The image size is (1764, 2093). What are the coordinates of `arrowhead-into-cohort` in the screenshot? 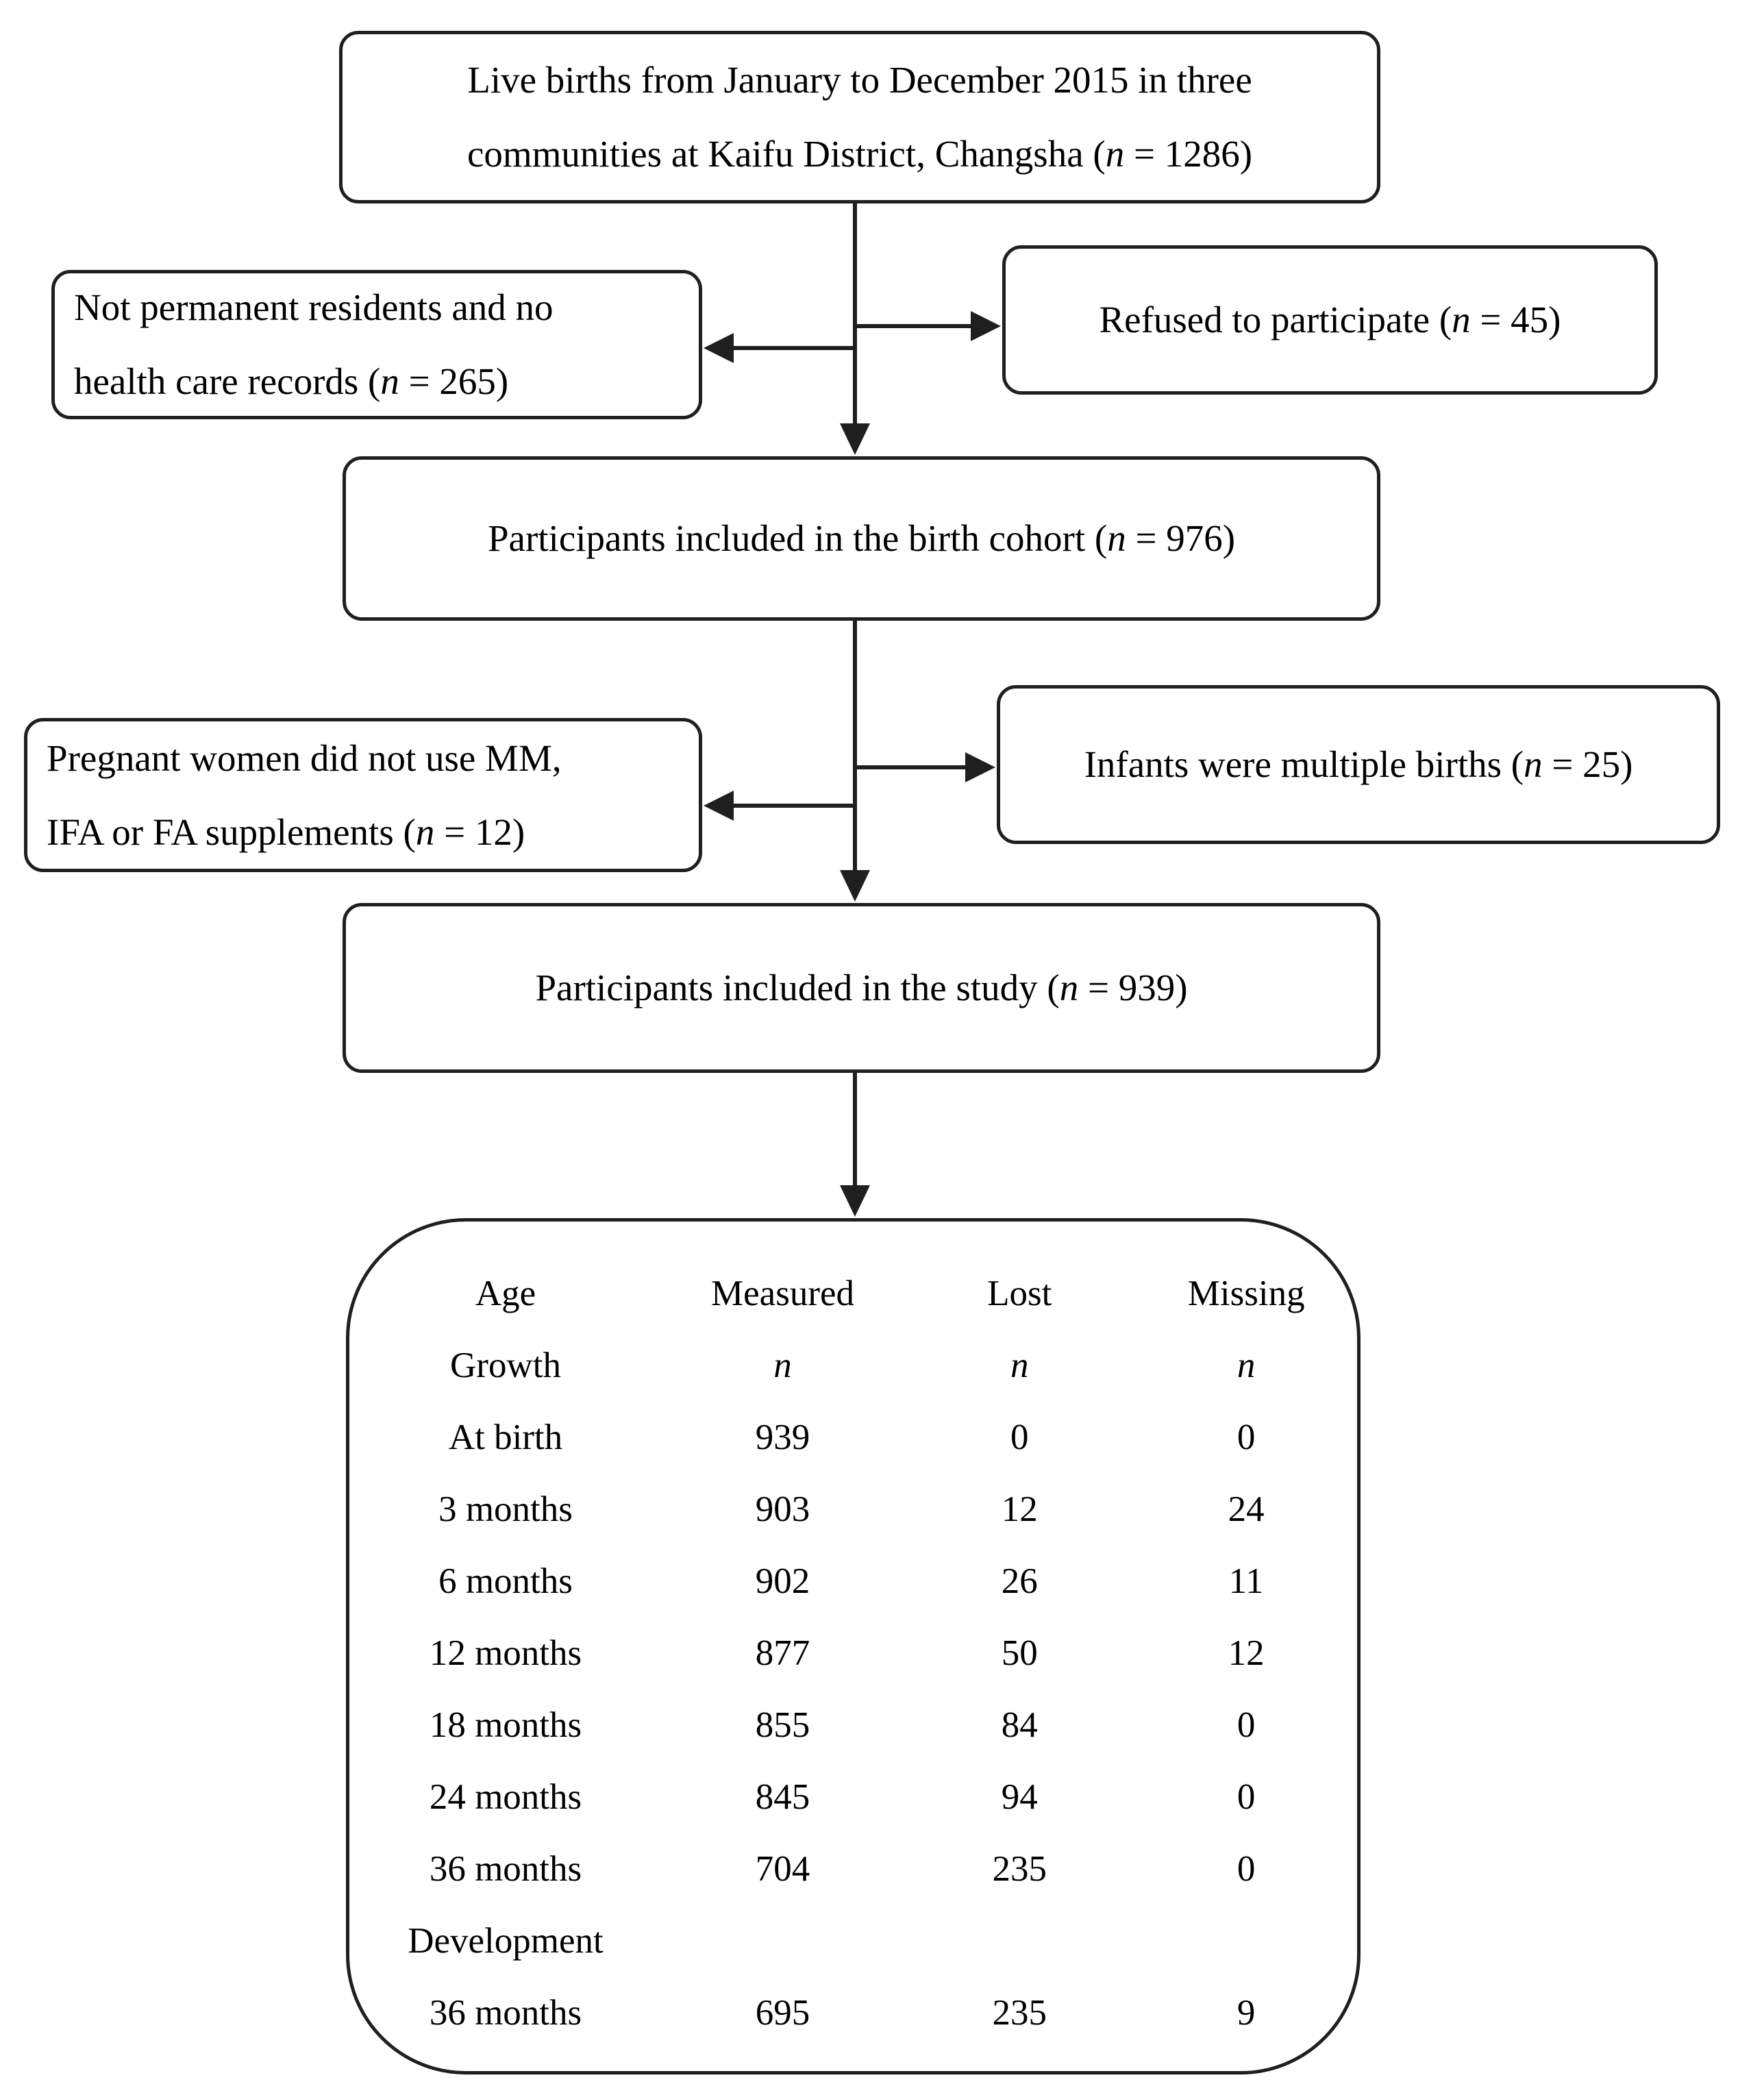 It's located at (855, 439).